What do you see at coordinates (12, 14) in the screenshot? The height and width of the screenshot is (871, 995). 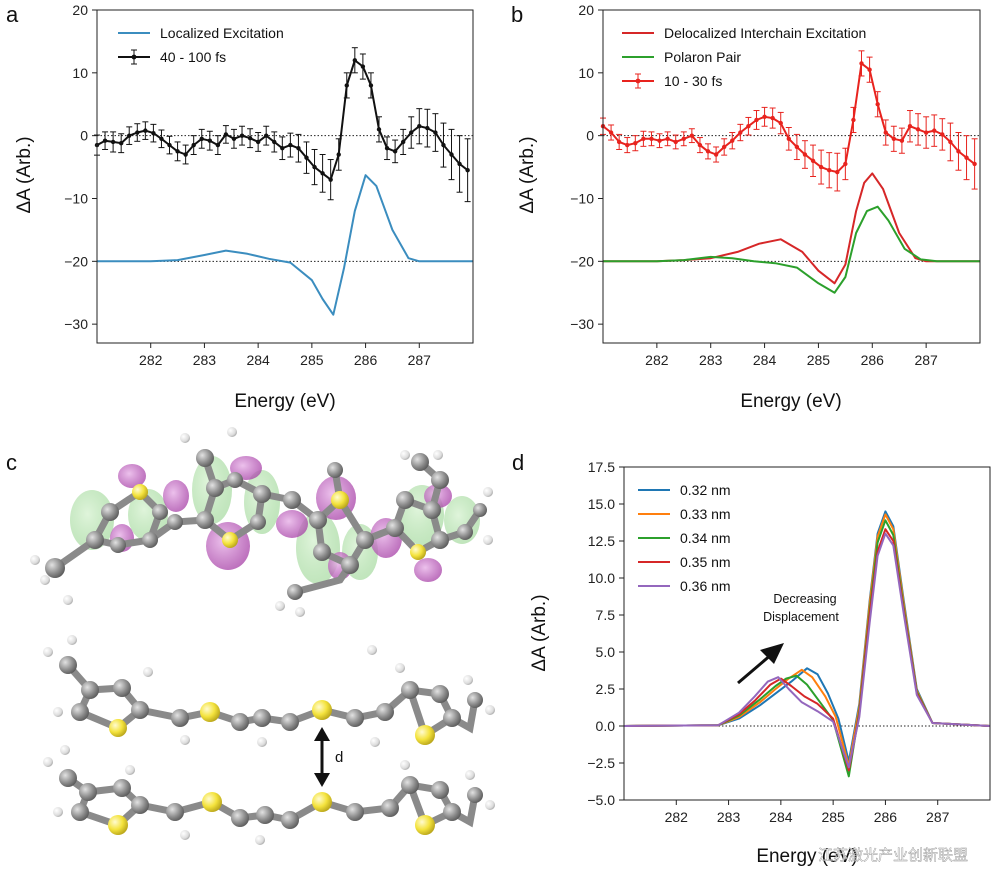 I see `panel-label-a: a` at bounding box center [12, 14].